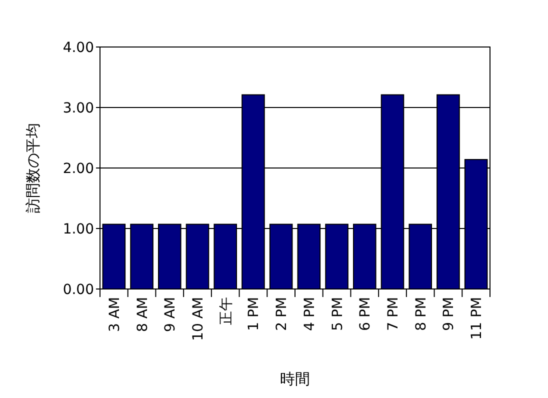  I want to click on y-tick-label: 1.00, so click(78, 230).